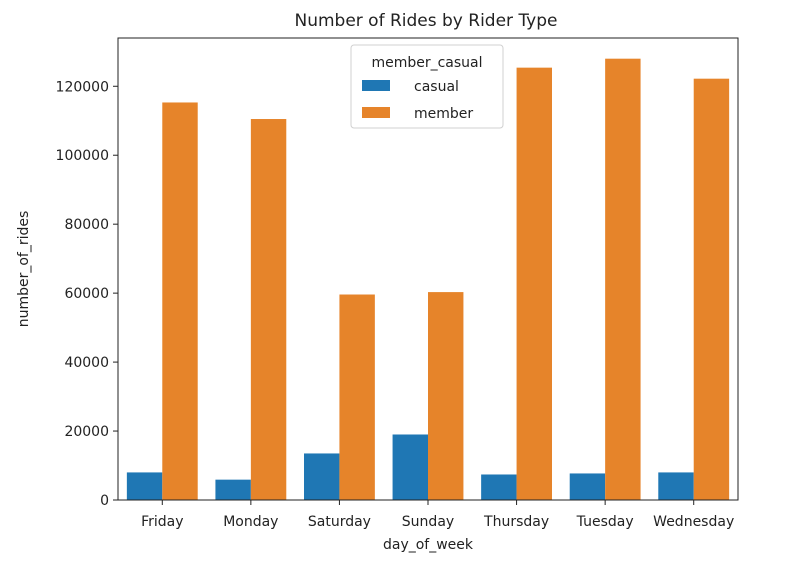  Describe the element at coordinates (86, 363) in the screenshot. I see `y-tick-label: 40000` at that location.